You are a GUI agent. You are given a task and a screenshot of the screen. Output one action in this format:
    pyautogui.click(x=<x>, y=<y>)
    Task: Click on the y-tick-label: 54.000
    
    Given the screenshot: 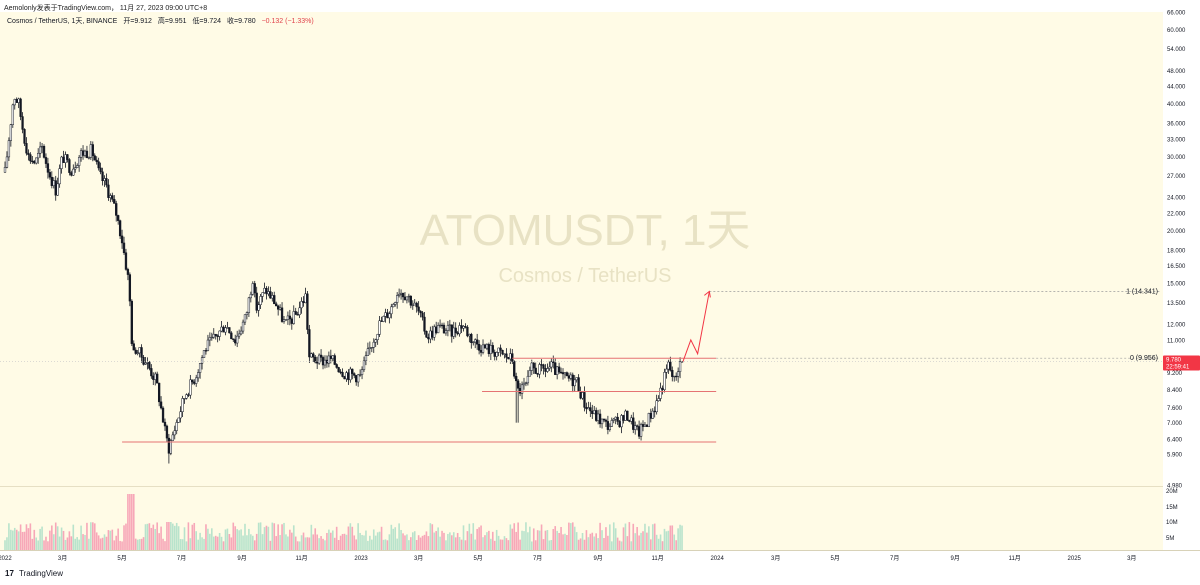 What is the action you would take?
    pyautogui.click(x=1176, y=50)
    